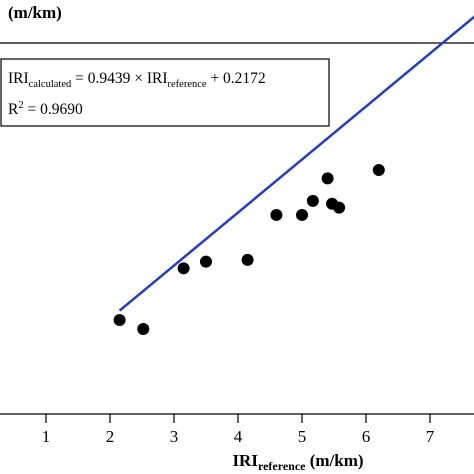 This screenshot has width=474, height=474. What do you see at coordinates (366, 436) in the screenshot?
I see `x-tick-label: 6` at bounding box center [366, 436].